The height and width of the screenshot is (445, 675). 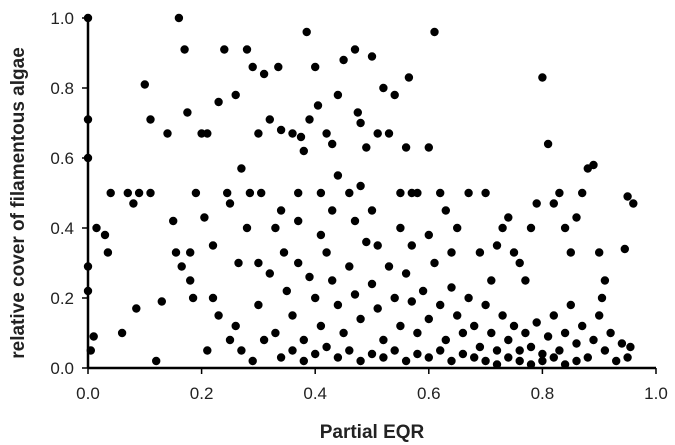 I want to click on y-tick-label: 0.0, so click(x=62, y=368).